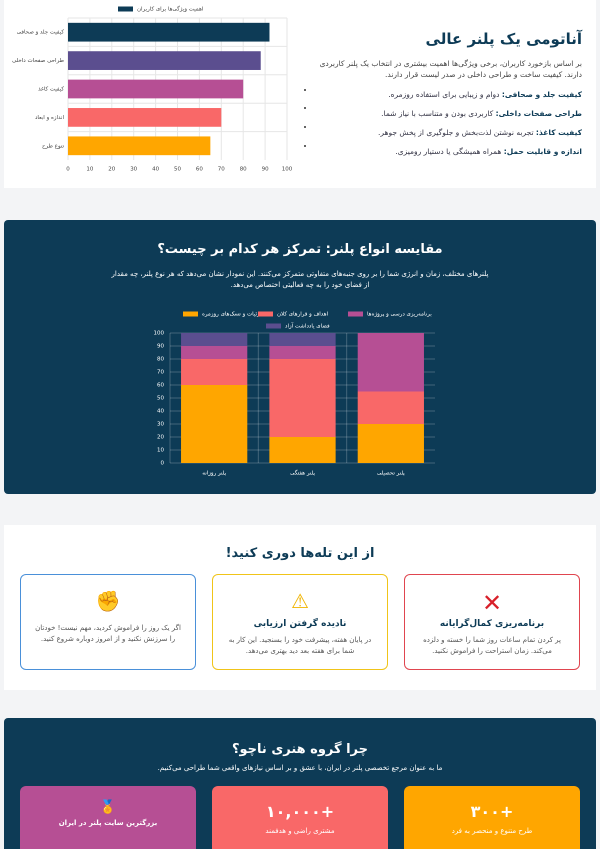 Image resolution: width=600 pixels, height=849 pixels. Describe the element at coordinates (300, 831) in the screenshot. I see `stat-label: مشتری راضی و هدفمند` at that location.